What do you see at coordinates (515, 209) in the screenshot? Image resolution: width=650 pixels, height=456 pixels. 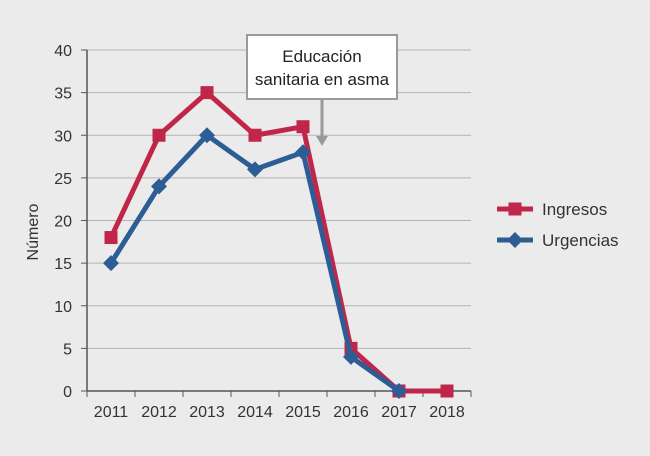 I see `legend-marker-ingresos` at bounding box center [515, 209].